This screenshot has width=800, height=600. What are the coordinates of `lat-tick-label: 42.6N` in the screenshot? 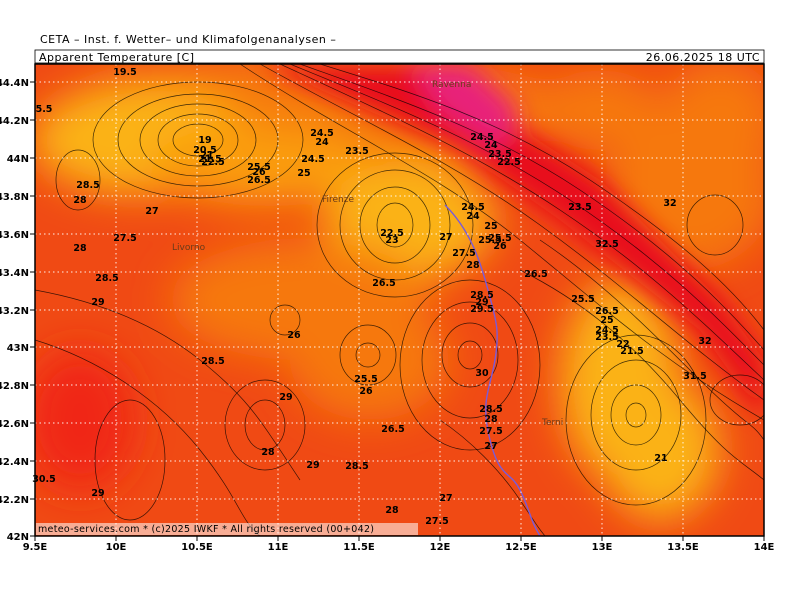 It's located at (14, 424).